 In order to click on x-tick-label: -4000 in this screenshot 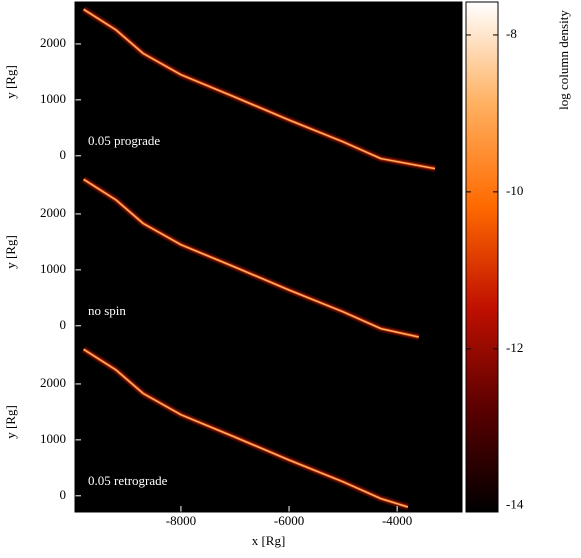, I will do `click(397, 520)`.